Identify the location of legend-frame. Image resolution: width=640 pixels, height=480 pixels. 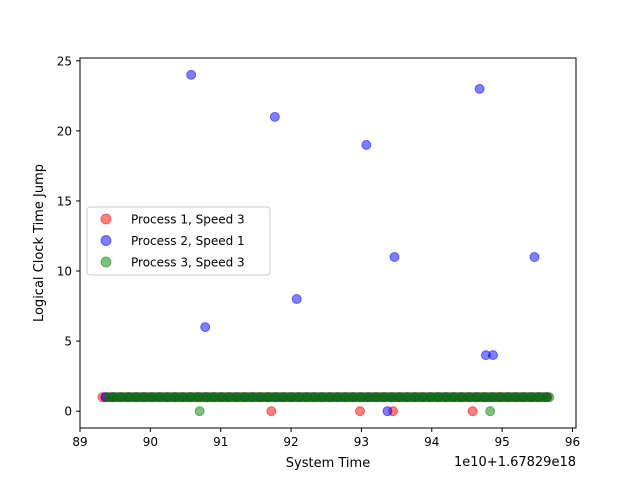
(178, 241).